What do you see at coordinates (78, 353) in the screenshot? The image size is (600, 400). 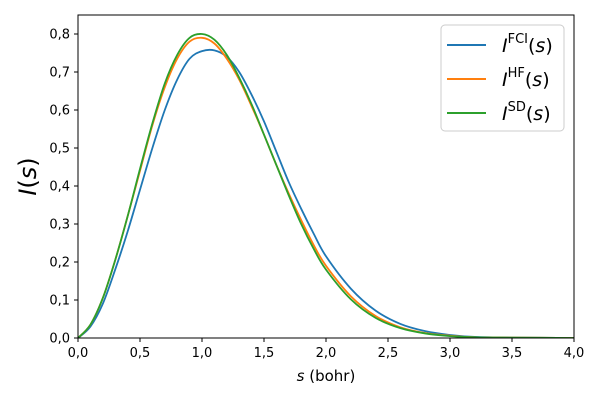 I see `x-tick-label: 0,0` at bounding box center [78, 353].